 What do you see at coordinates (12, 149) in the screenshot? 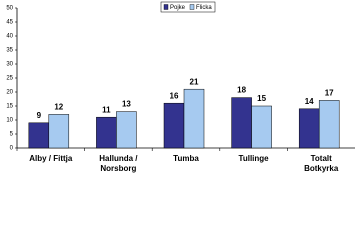
I see `y-tick-label: 0` at bounding box center [12, 149].